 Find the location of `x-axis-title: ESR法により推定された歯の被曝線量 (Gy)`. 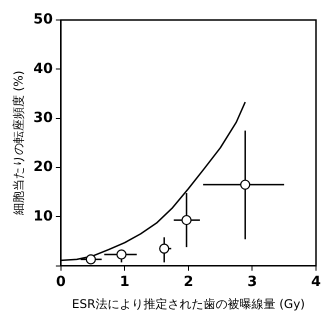

x-axis-title: ESR法により推定された歯の被曝線量 (Gy) is located at coordinates (189, 303).